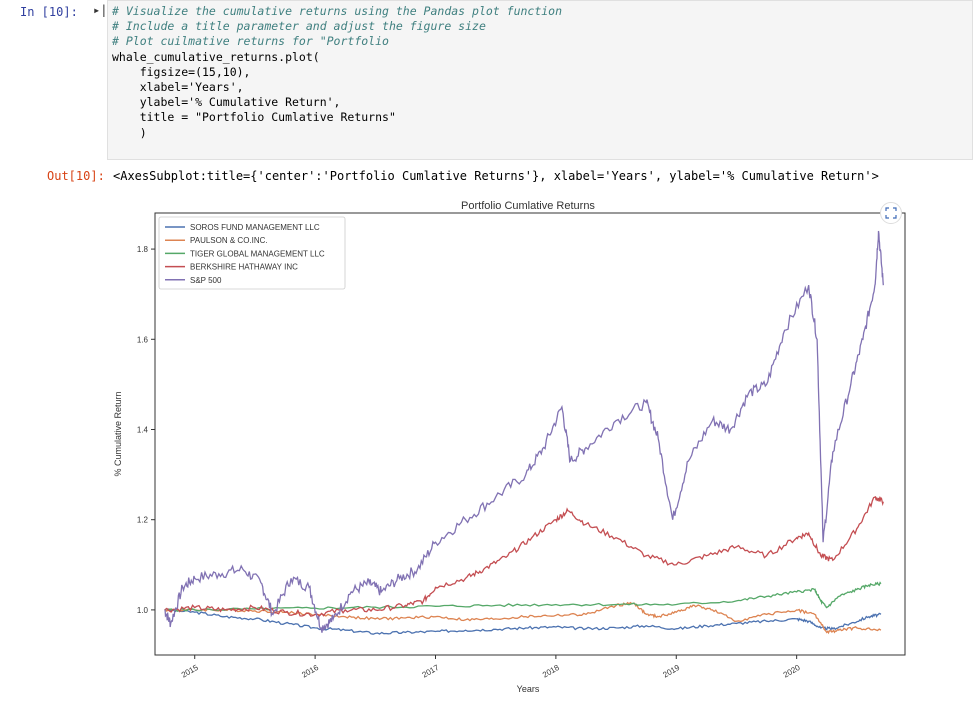 The height and width of the screenshot is (703, 975). I want to click on legend-box, so click(252, 253).